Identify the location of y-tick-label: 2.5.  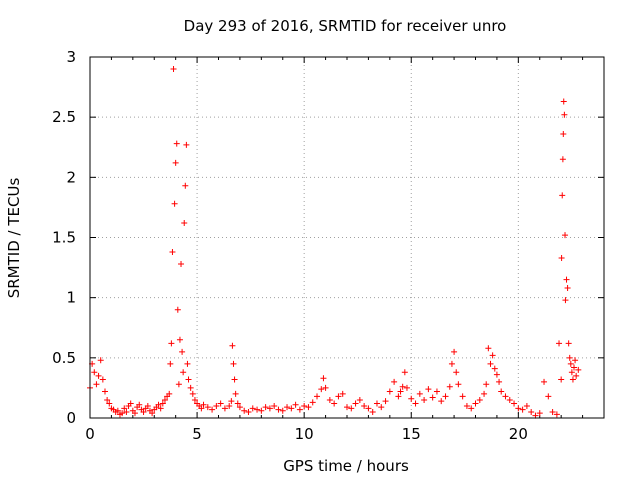
(64, 117).